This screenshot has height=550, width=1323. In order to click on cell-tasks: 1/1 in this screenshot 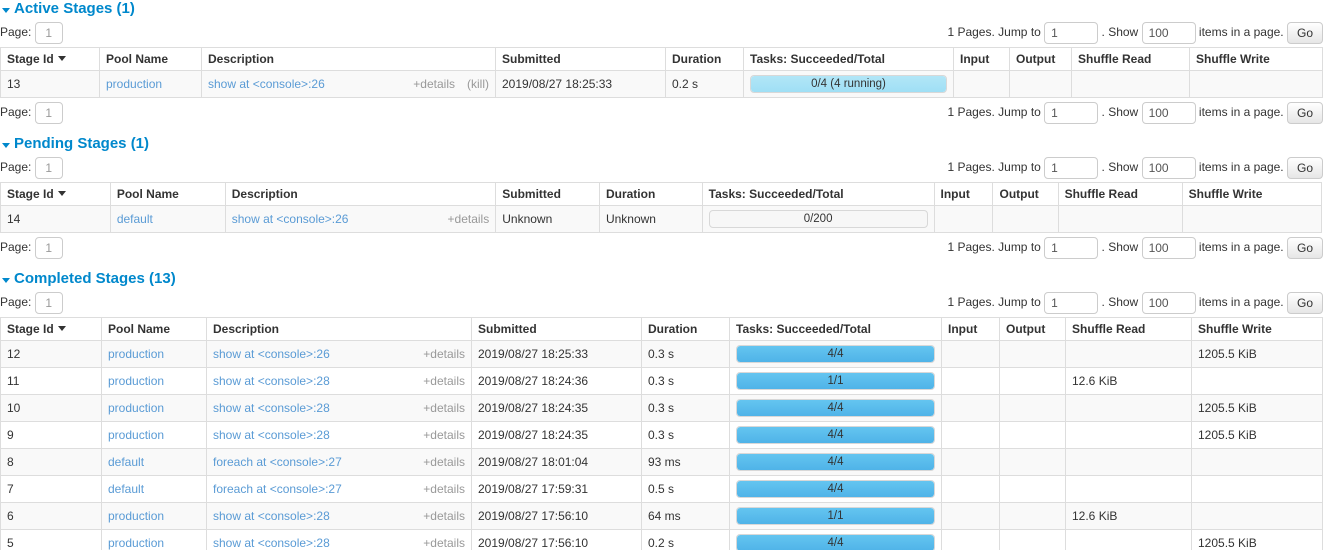, I will do `click(835, 516)`.